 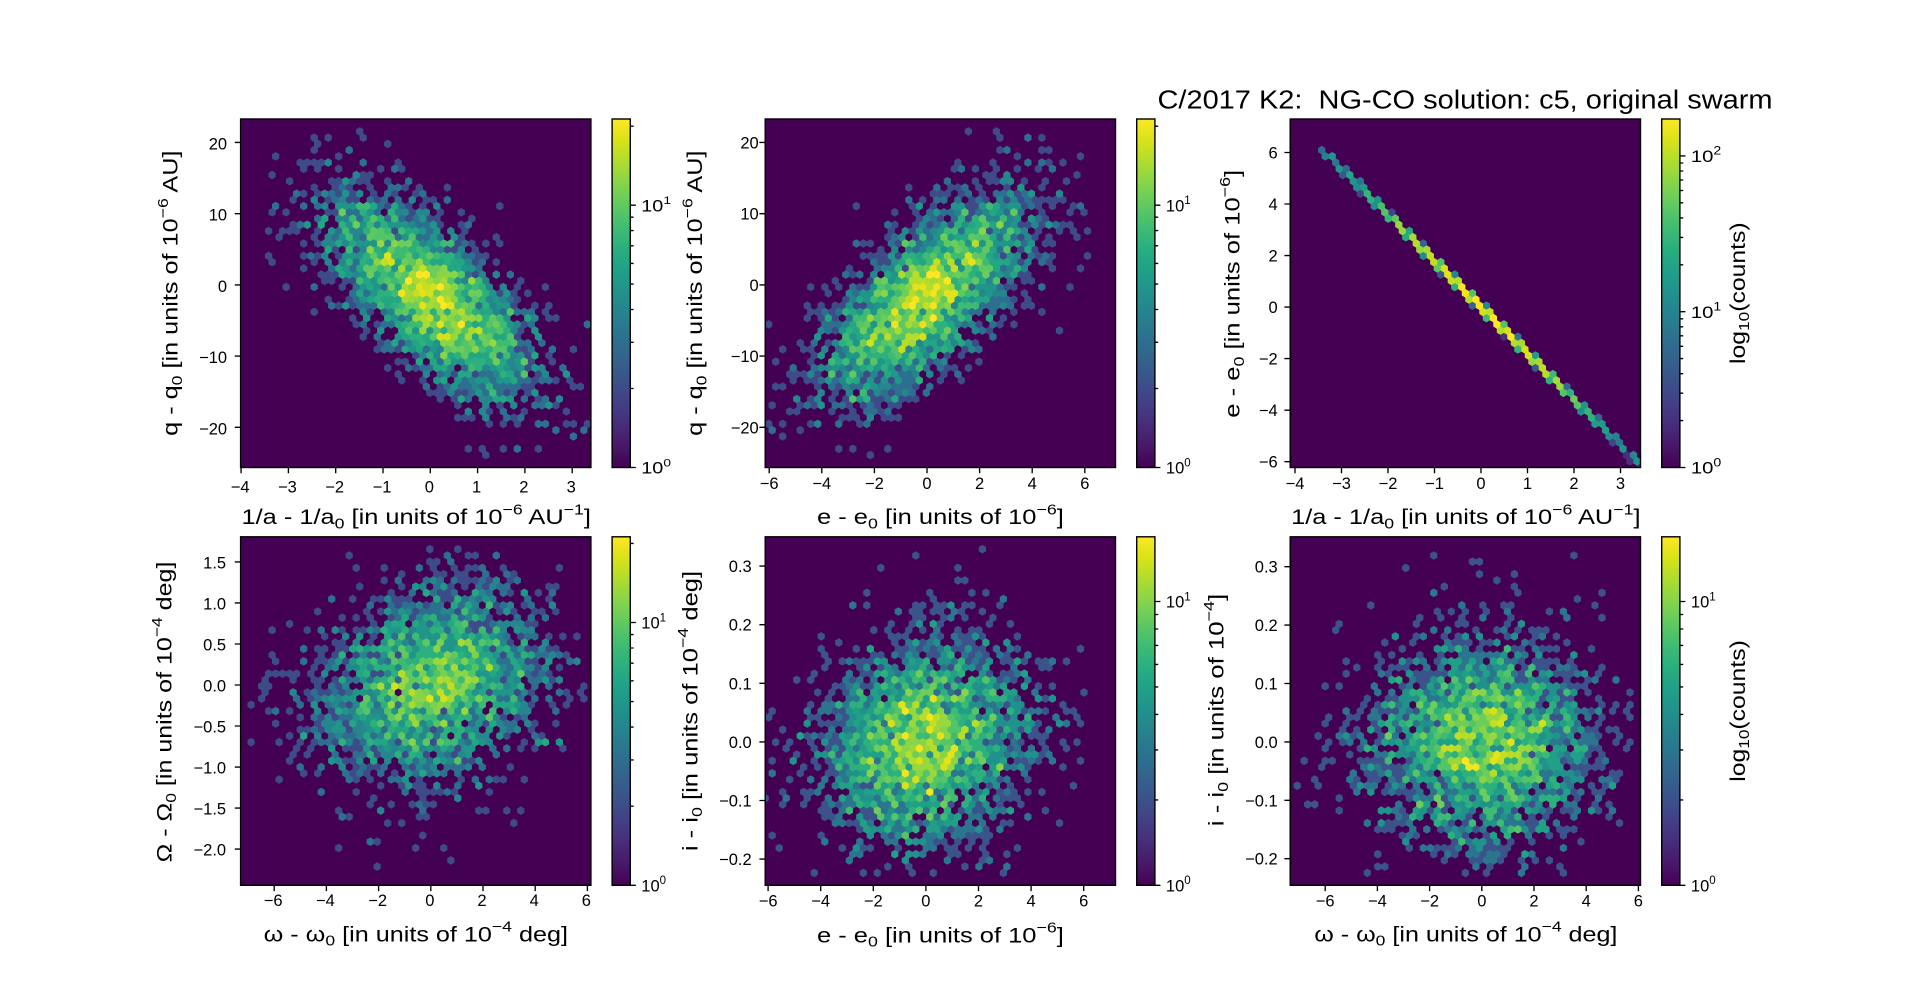 I want to click on svg-text: 0.5, so click(x=214, y=646).